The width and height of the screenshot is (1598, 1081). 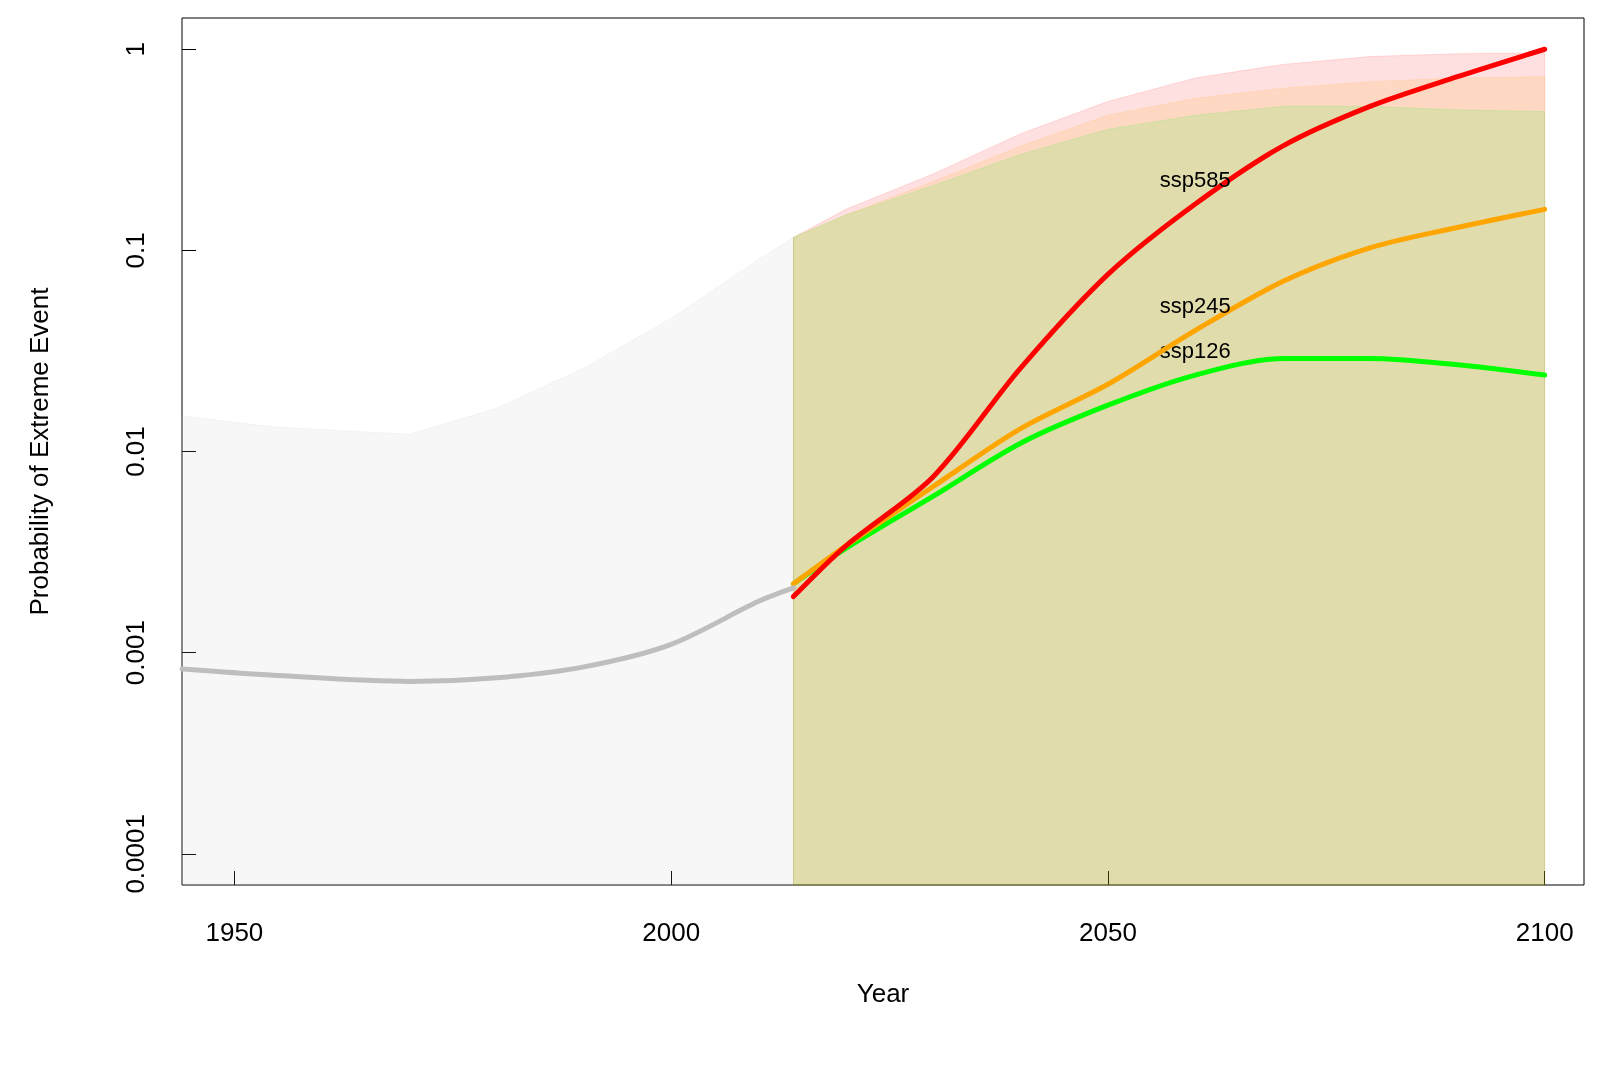 I want to click on x-axis-title: Year, so click(x=883, y=993).